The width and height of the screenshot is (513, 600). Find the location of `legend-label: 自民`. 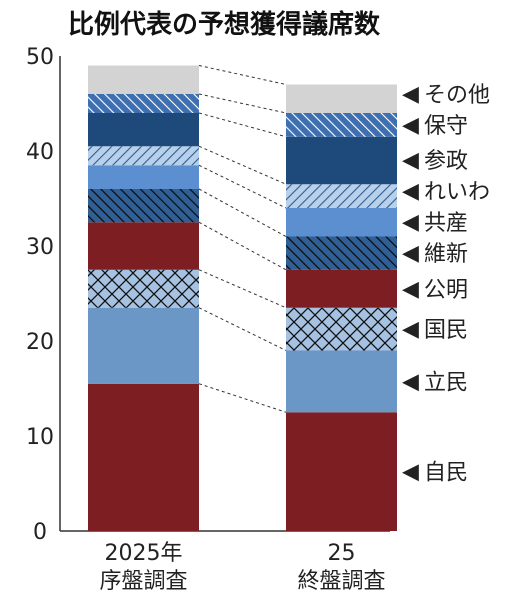

legend-label: 自民 is located at coordinates (446, 473).